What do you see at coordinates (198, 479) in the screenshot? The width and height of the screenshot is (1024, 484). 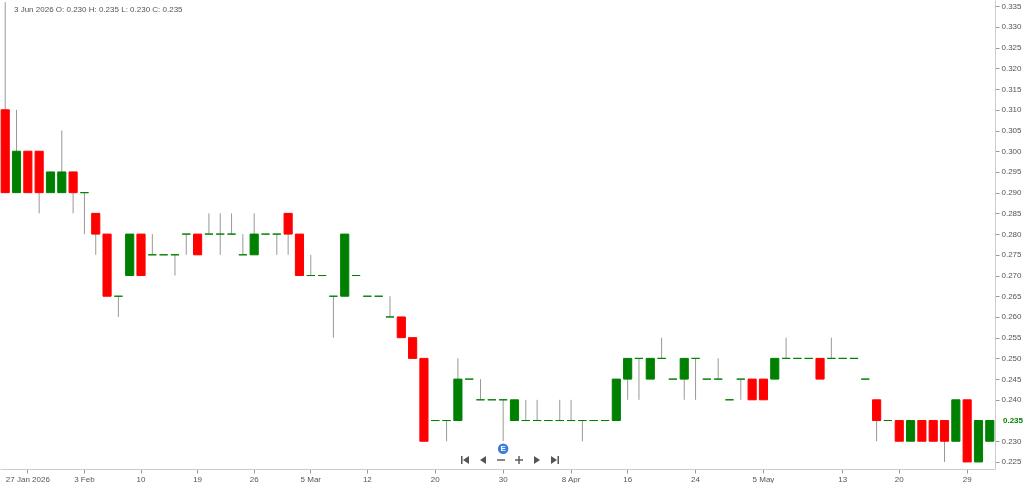 I see `x-tick-label: 19` at bounding box center [198, 479].